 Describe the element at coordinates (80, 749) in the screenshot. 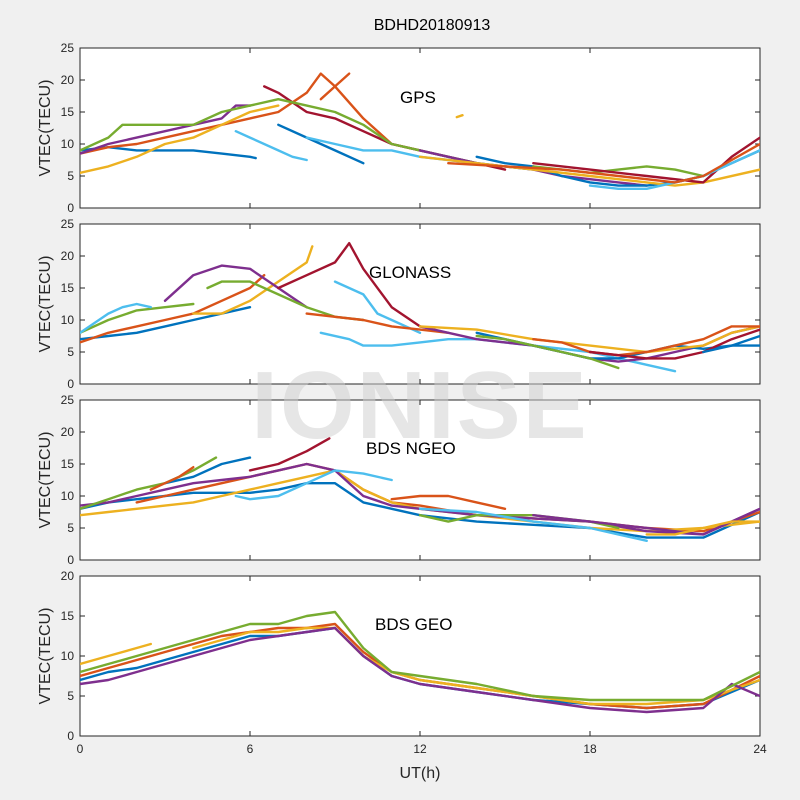

I see `x-tick-label: 0` at that location.